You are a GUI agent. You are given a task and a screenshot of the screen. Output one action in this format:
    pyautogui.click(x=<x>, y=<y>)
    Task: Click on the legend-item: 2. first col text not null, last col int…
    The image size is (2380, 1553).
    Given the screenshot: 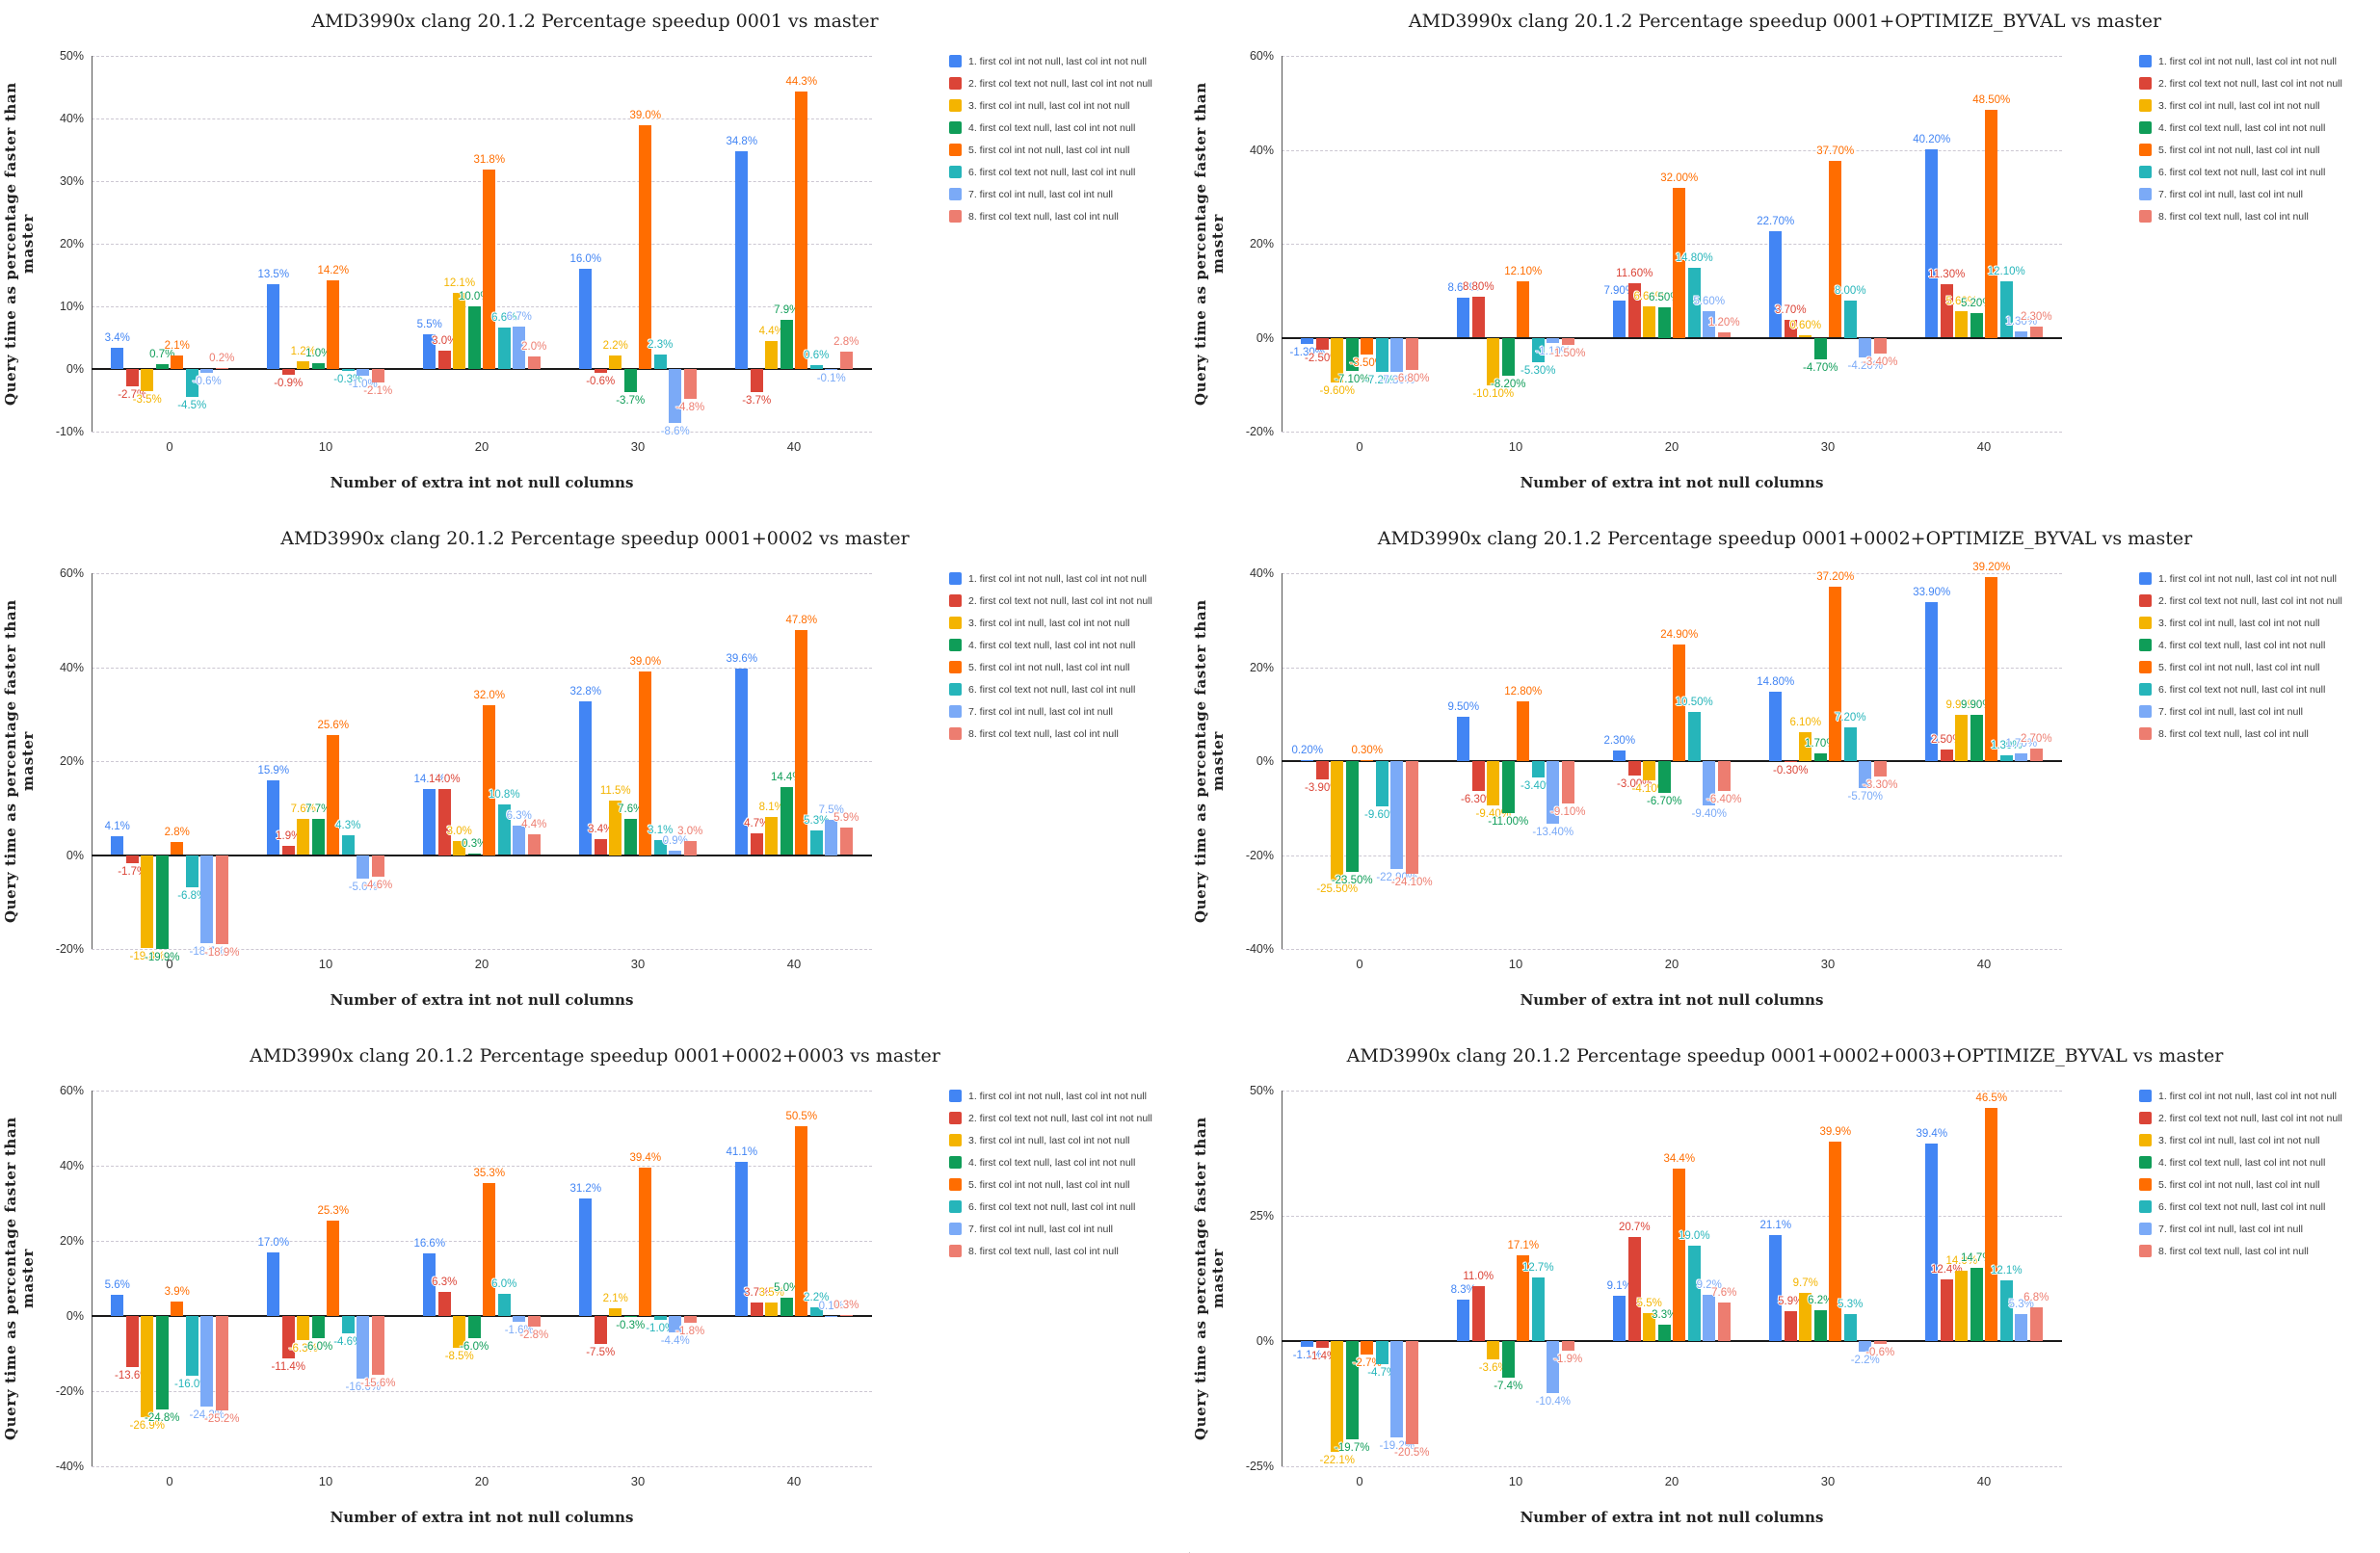 What is the action you would take?
    pyautogui.click(x=1068, y=1118)
    